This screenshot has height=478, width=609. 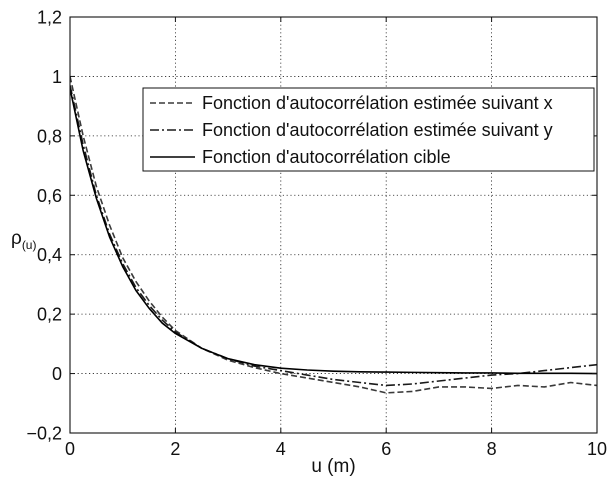 I want to click on y-axis-label-subscript: (u), so click(x=29, y=245).